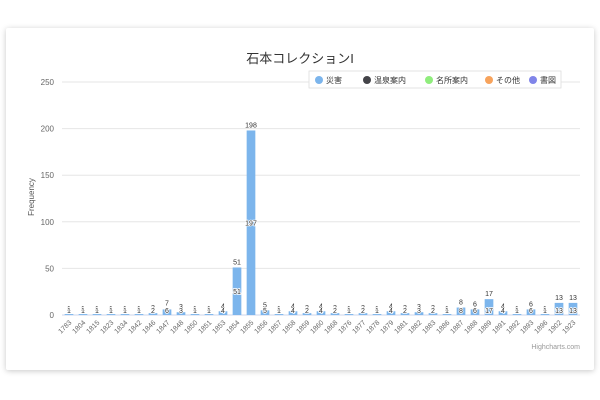  What do you see at coordinates (446, 80) in the screenshot?
I see `legend-item: 名所案内` at bounding box center [446, 80].